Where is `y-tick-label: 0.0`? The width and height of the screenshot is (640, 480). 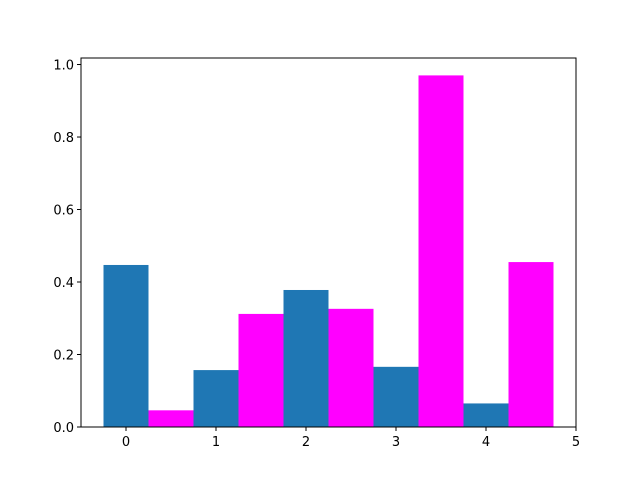 y-tick-label: 0.0 is located at coordinates (63, 428).